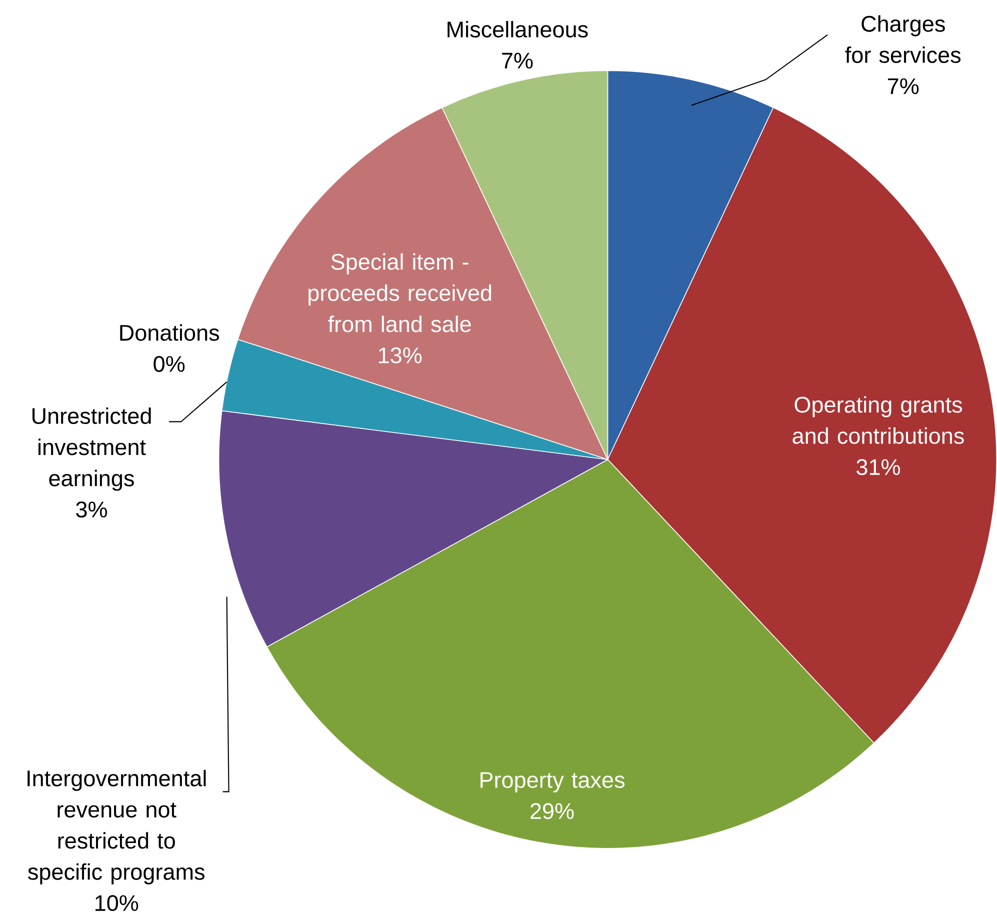 The image size is (997, 917). I want to click on slice-label: Special item - proceeds received from land sale, so click(400, 292).